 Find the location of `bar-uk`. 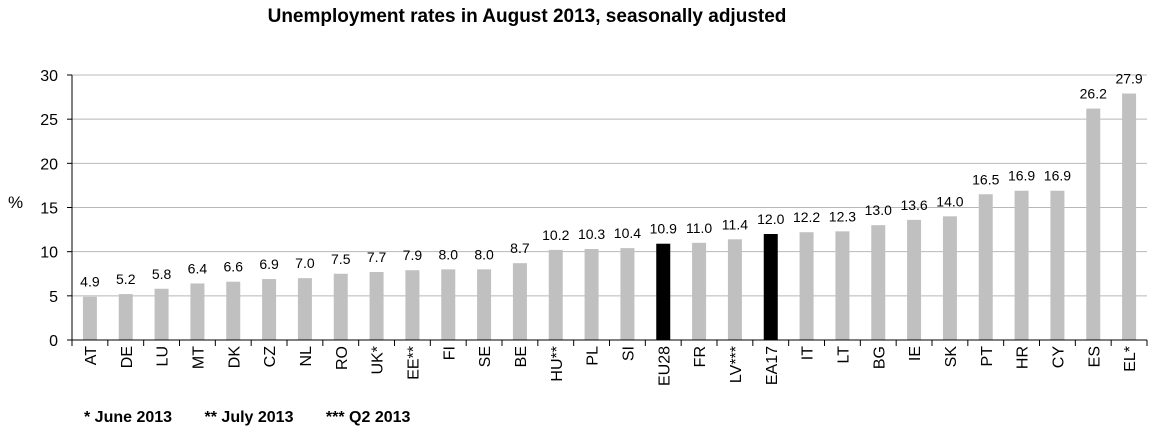

bar-uk is located at coordinates (376, 305).